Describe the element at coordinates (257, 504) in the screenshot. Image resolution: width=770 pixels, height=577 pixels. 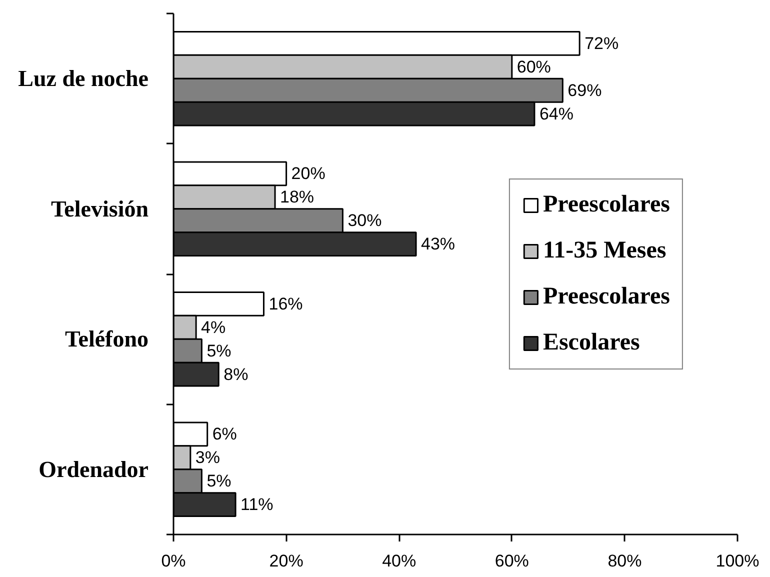
I see `data-label: 11%` at that location.